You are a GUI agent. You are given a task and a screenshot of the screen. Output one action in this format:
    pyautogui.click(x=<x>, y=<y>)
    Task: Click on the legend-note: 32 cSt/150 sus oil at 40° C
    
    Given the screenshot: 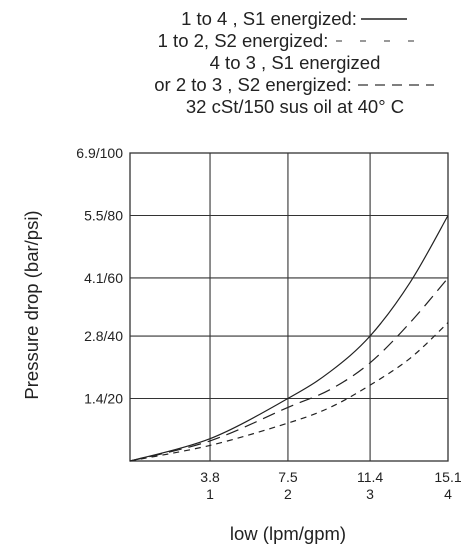 What is the action you would take?
    pyautogui.click(x=295, y=106)
    